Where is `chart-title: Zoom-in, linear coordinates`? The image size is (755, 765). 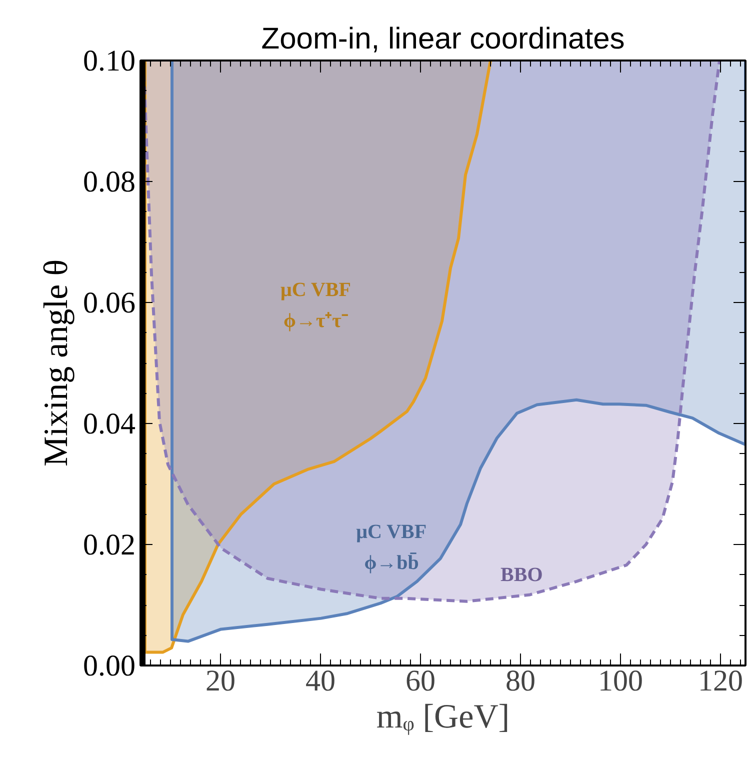
chart-title: Zoom-in, linear coordinates is located at coordinates (443, 39).